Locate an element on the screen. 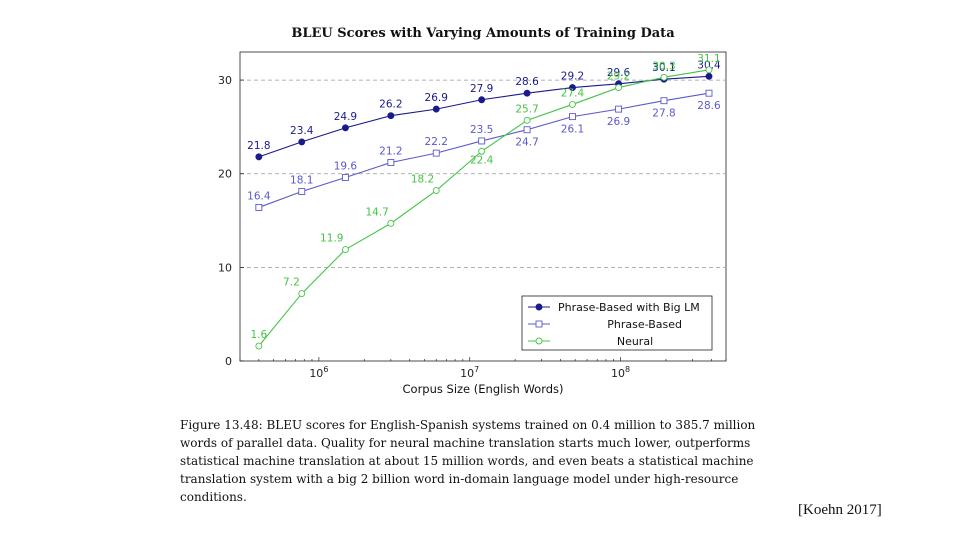 The height and width of the screenshot is (540, 960). data-label: 26.1 is located at coordinates (572, 130).